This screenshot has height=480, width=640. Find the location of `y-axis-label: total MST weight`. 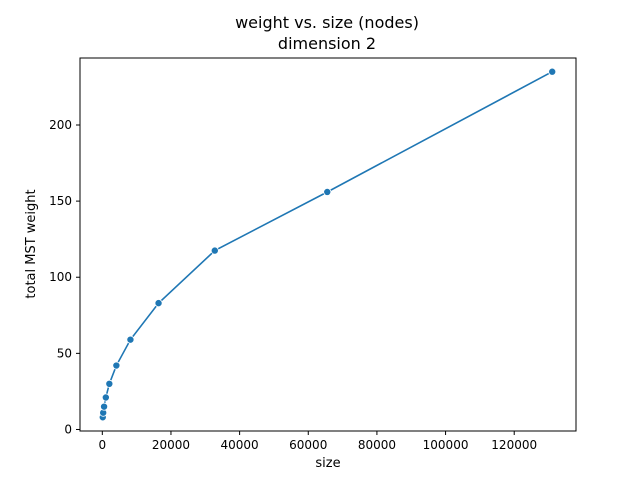

y-axis-label: total MST weight is located at coordinates (31, 243).